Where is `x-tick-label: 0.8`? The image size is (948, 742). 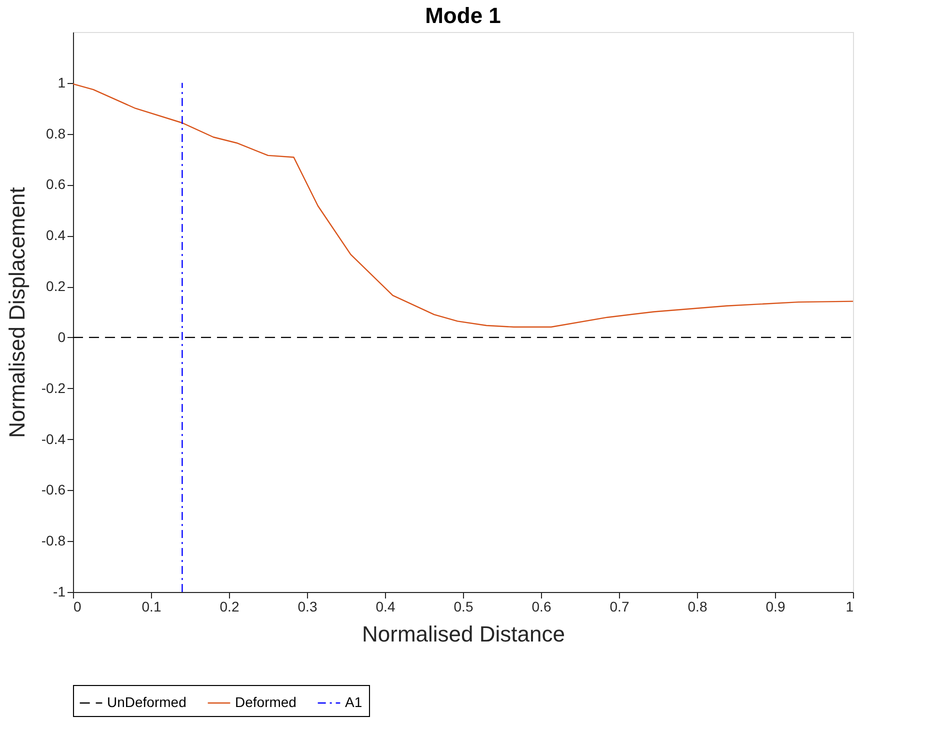 x-tick-label: 0.8 is located at coordinates (698, 606).